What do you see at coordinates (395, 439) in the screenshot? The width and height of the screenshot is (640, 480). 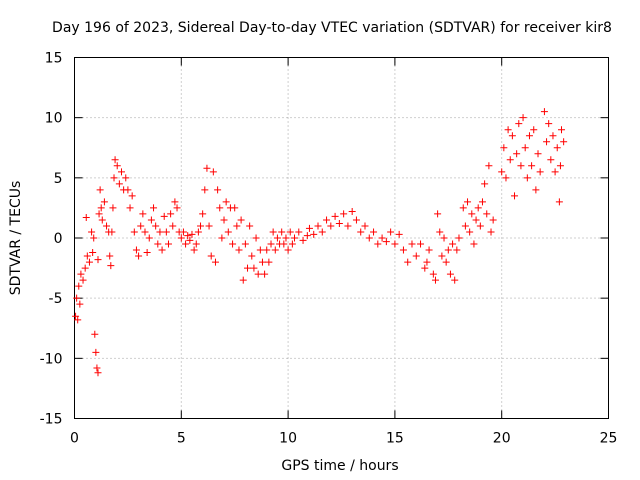 I see `x-tick-label: 15` at bounding box center [395, 439].